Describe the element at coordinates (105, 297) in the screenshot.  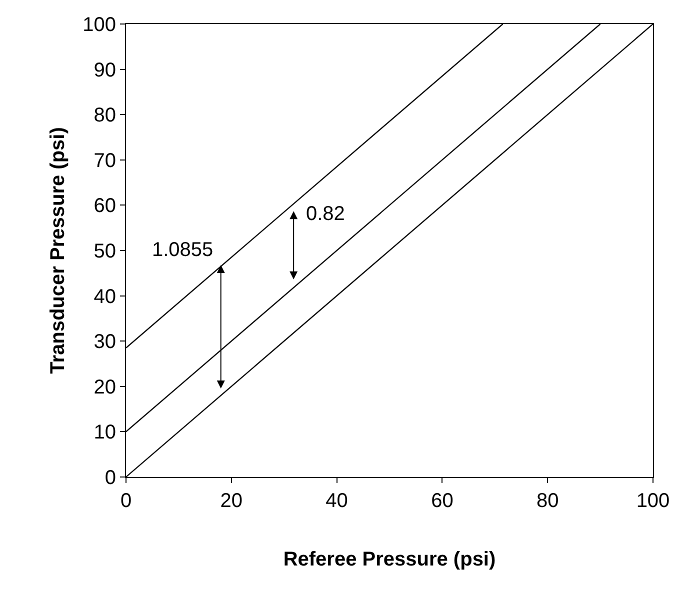
I see `y-tick-label: 40` at that location.